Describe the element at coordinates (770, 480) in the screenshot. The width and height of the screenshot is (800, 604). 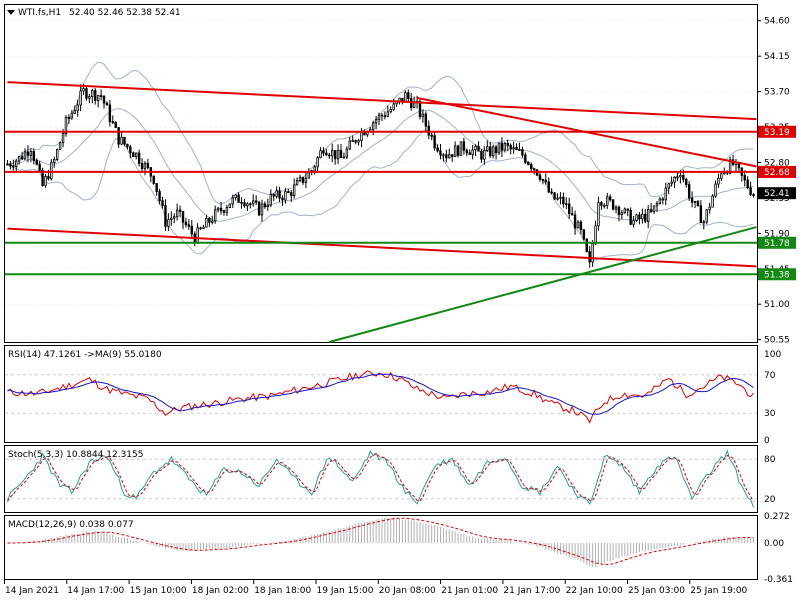
I see `stoch-axis: 80 20` at that location.